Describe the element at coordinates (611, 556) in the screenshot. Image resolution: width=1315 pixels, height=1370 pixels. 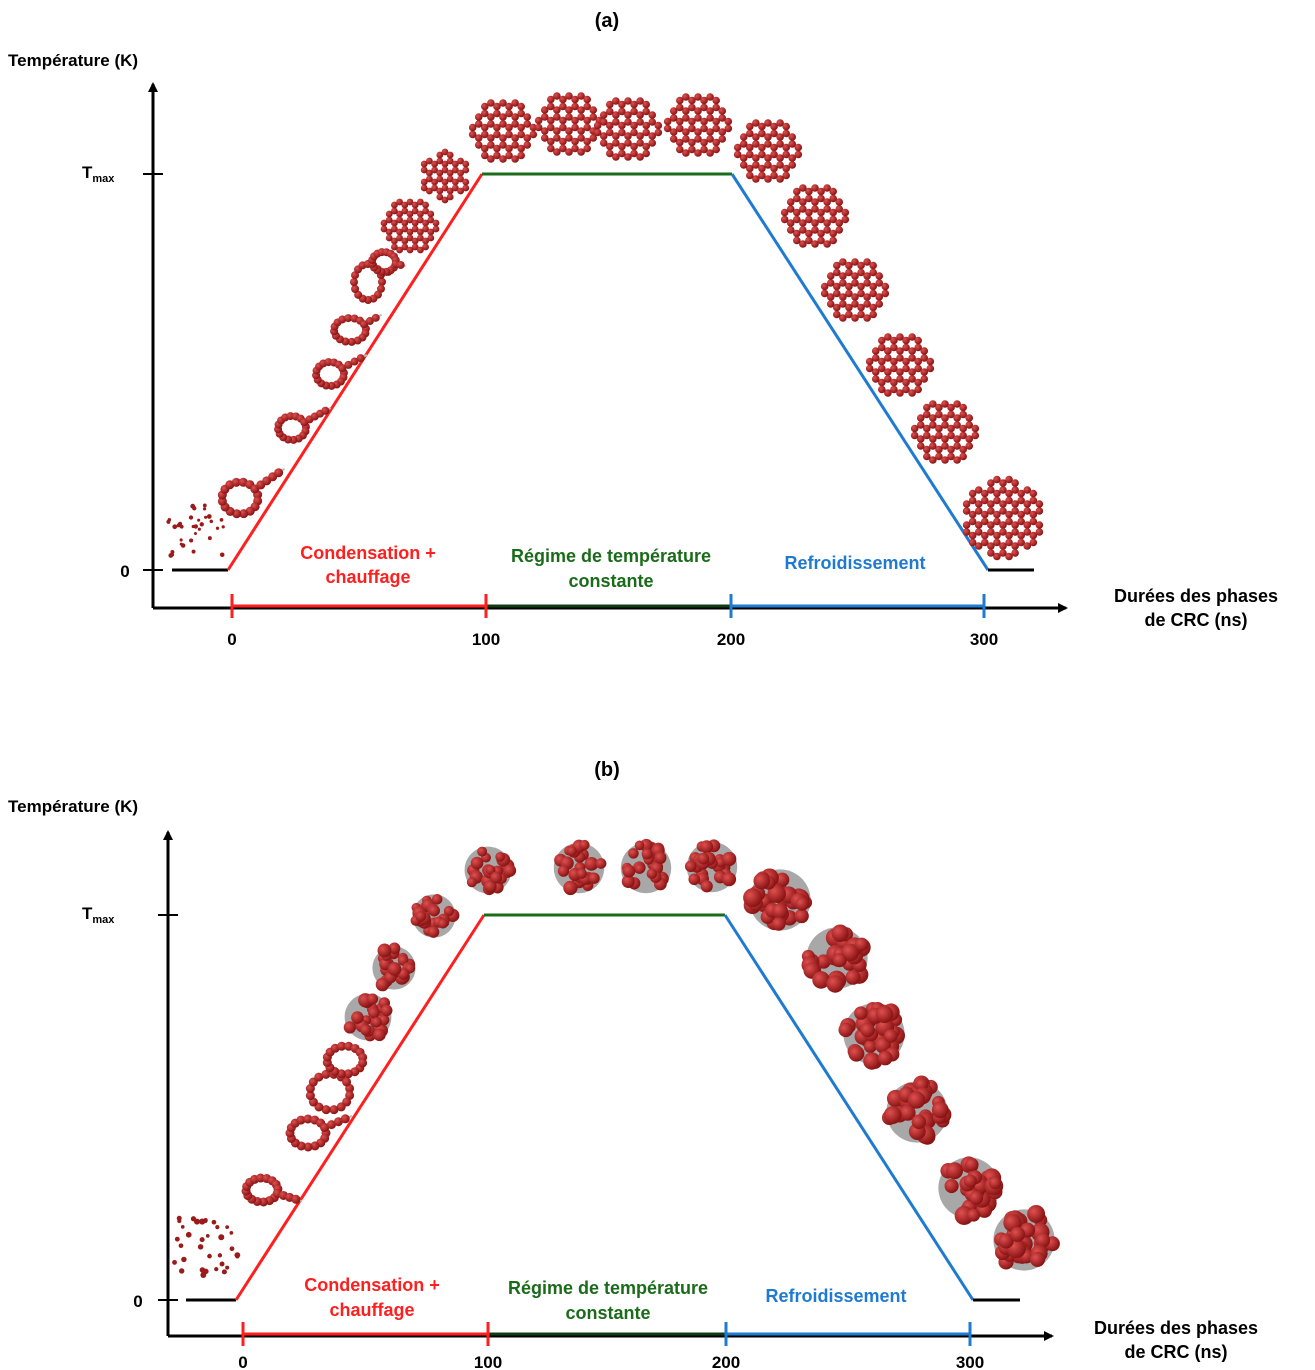
I see `panel-a-phase-constant-label-1: Régime de température` at that location.